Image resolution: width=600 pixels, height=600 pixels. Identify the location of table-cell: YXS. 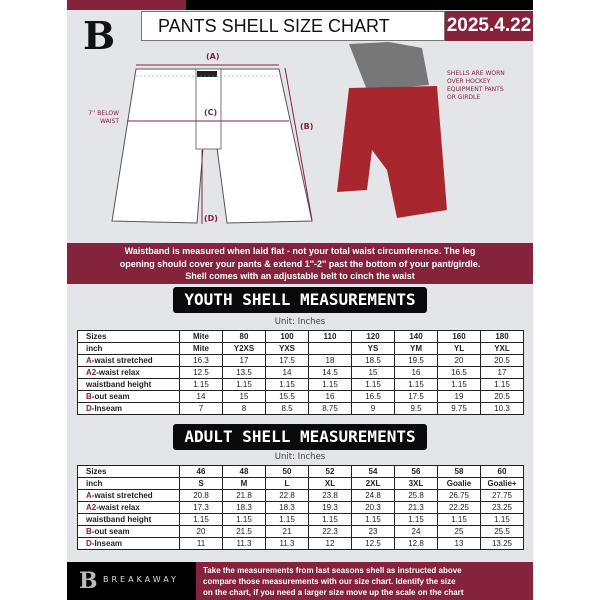
(287, 348).